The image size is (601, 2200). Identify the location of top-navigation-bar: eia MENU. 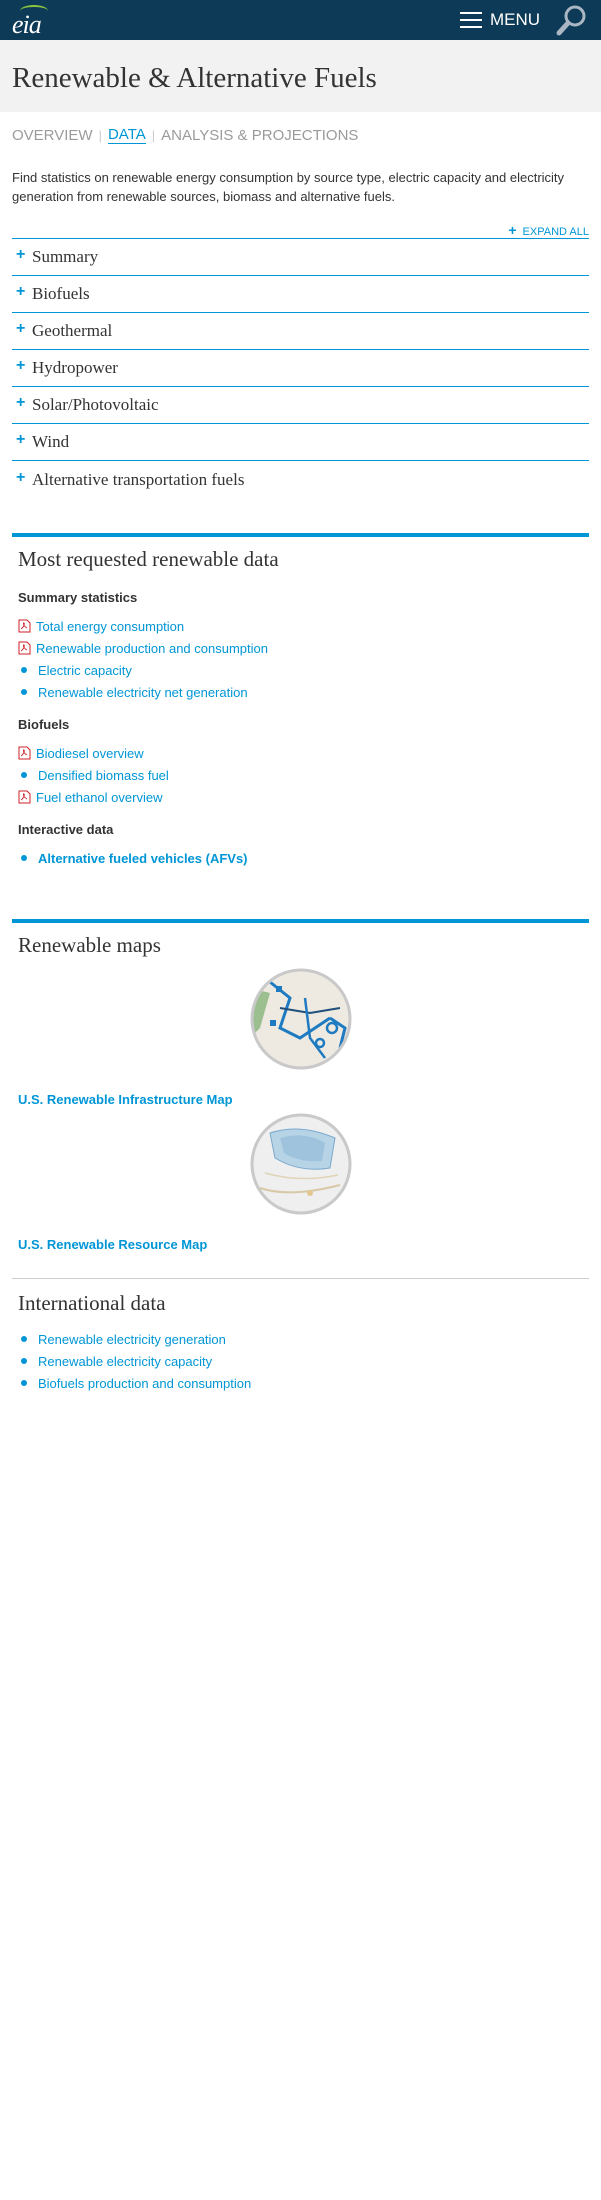
(300, 20).